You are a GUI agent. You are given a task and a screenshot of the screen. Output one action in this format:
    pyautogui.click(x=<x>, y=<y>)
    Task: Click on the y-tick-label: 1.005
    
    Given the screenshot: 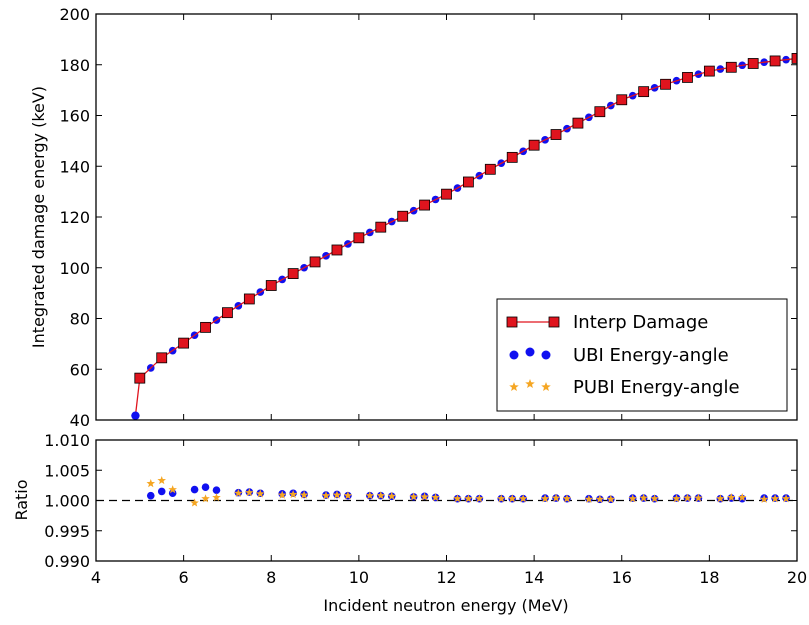 What is the action you would take?
    pyautogui.click(x=67, y=470)
    